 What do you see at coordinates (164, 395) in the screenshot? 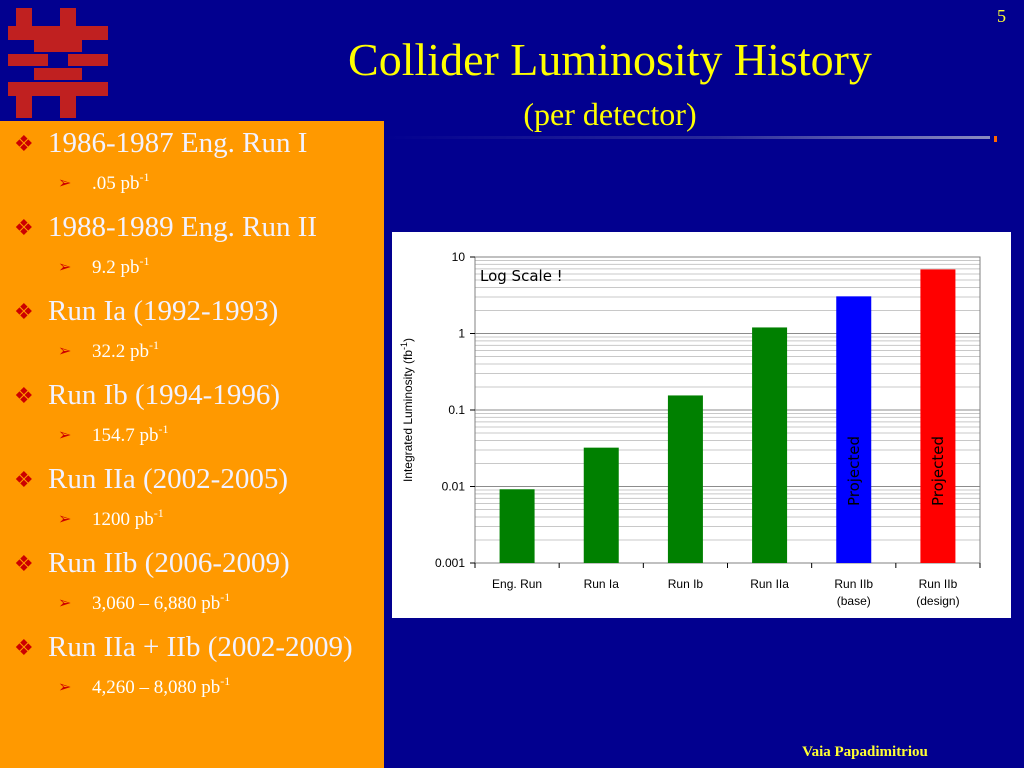
I see `bullet-label: Run Ib (1994-1996)` at bounding box center [164, 395].